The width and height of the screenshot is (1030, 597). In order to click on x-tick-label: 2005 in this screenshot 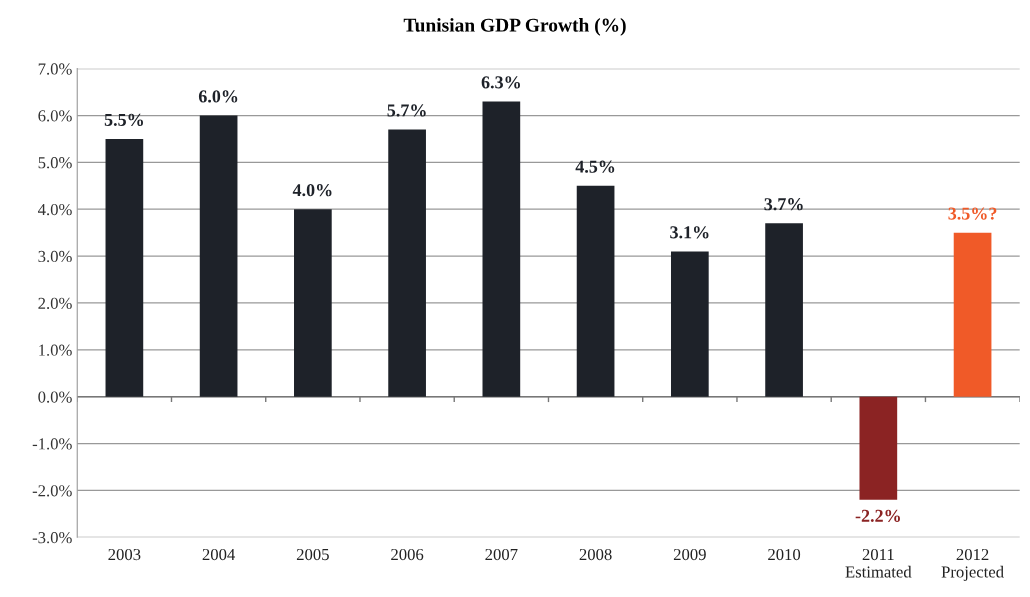, I will do `click(312, 554)`.